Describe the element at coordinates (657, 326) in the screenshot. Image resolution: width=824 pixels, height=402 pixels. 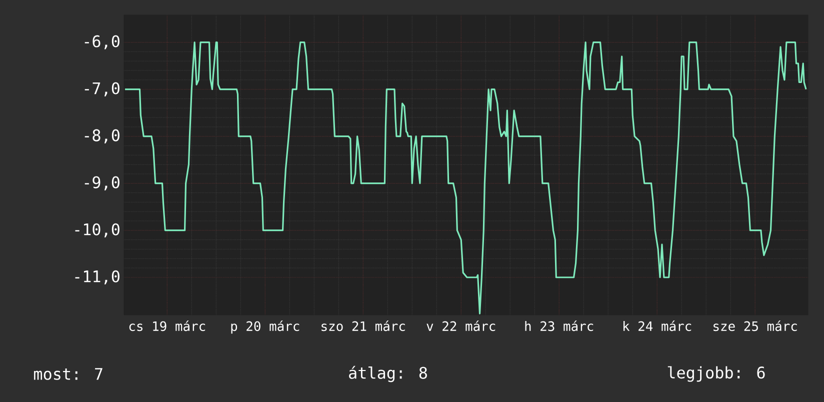
I see `x-tick-label: k 24 márc` at that location.